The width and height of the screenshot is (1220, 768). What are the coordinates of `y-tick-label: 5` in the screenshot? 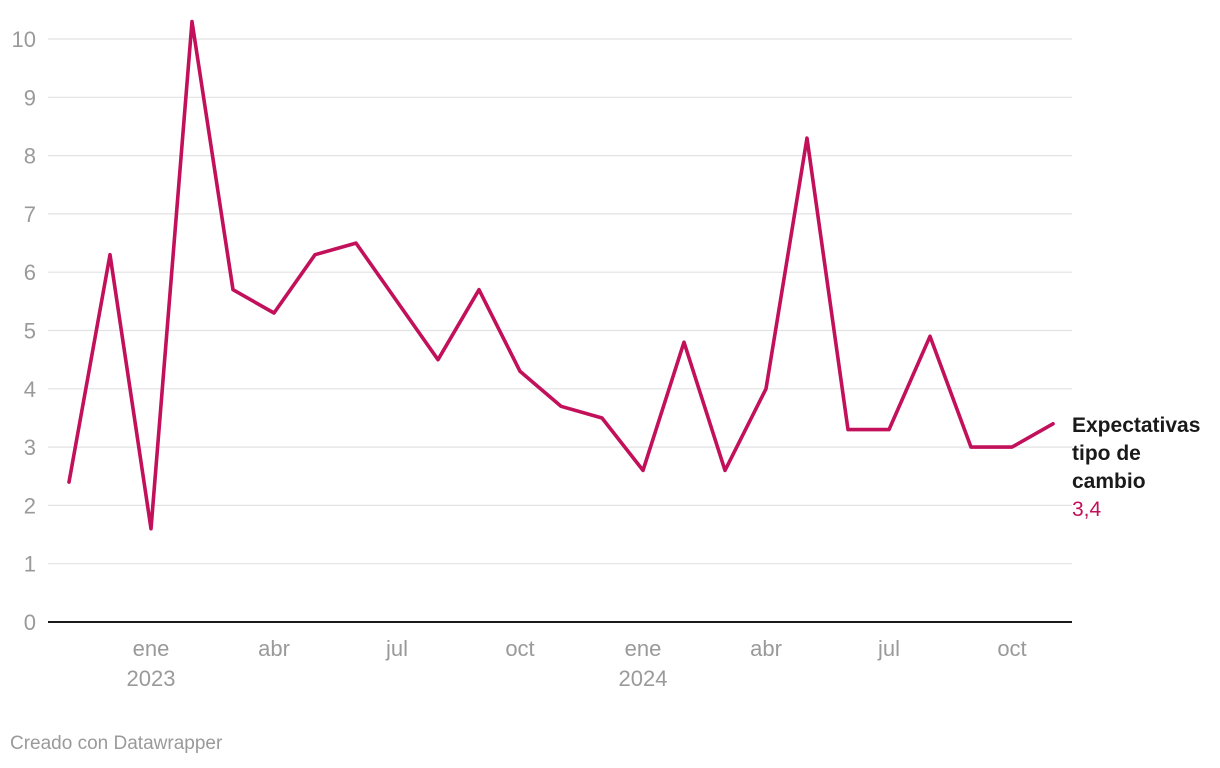 It's located at (30, 331).